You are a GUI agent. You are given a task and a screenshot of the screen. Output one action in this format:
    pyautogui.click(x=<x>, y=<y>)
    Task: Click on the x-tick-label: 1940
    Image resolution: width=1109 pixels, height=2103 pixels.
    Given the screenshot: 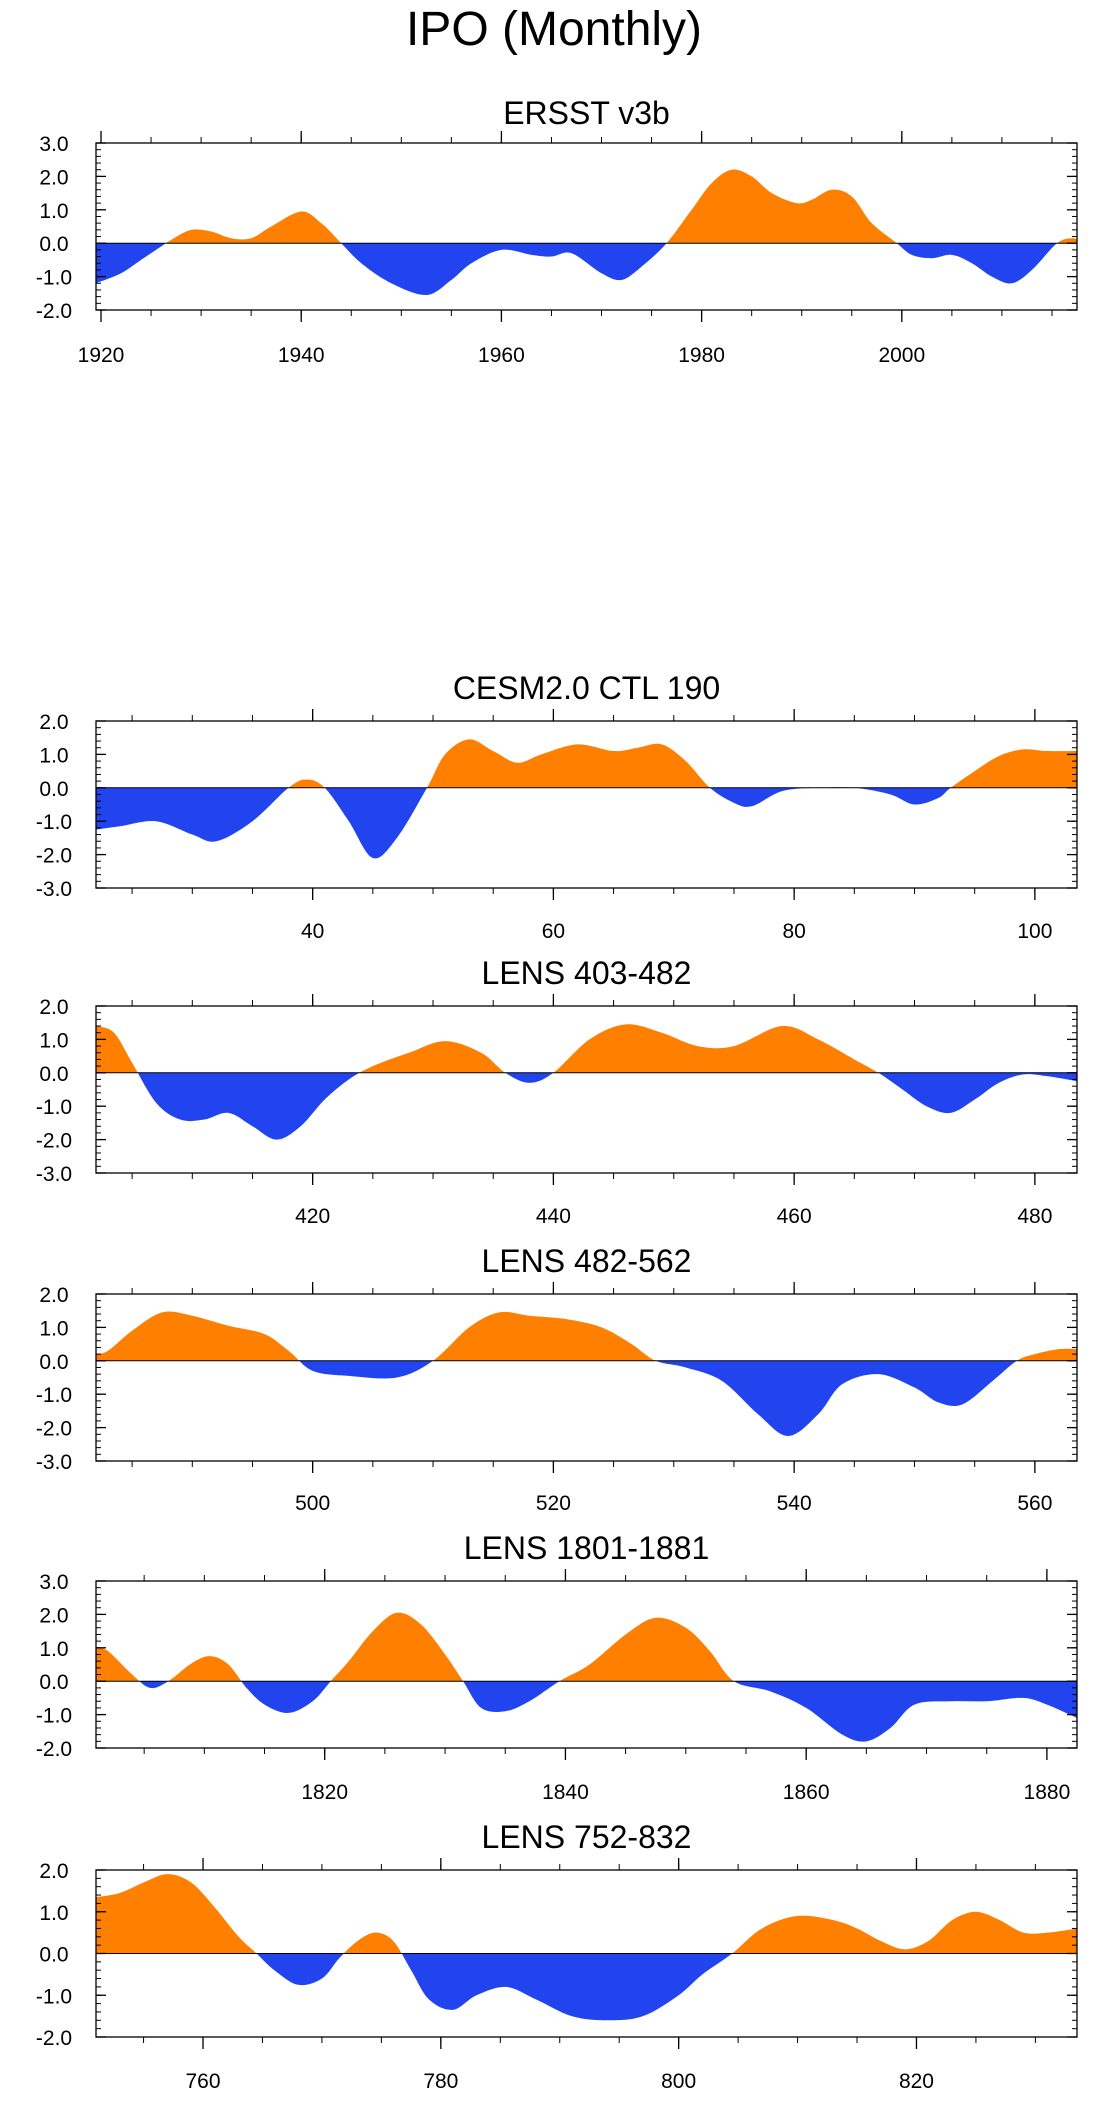 What is the action you would take?
    pyautogui.click(x=301, y=355)
    